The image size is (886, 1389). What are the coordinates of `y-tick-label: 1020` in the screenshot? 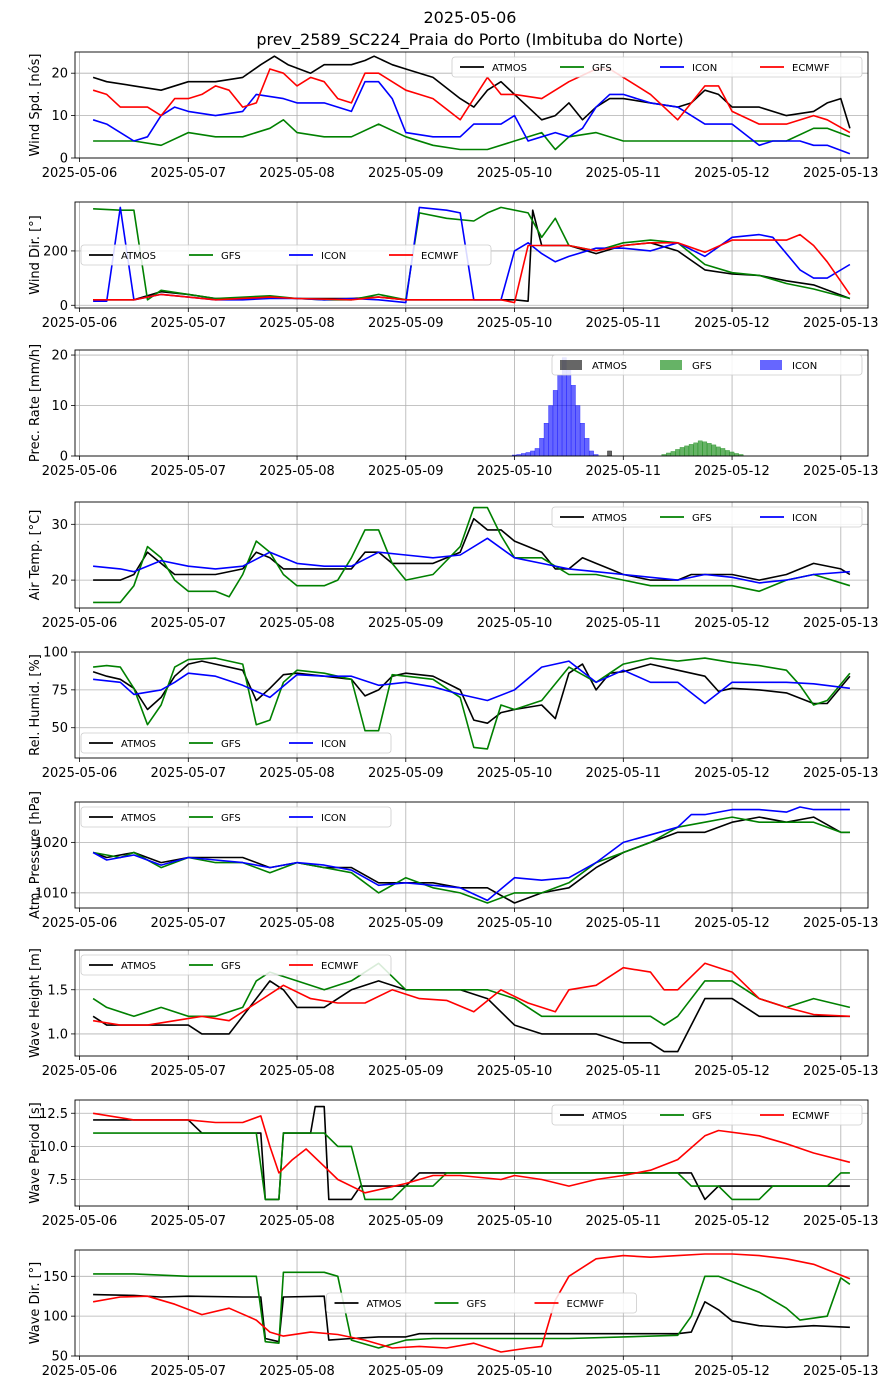 It's located at (51, 843).